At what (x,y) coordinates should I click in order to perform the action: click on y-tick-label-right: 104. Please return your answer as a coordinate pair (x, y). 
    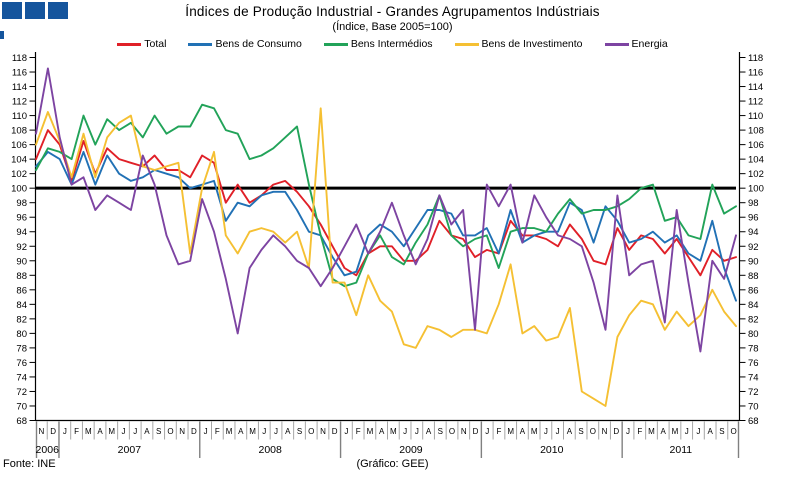
    Looking at the image, I should click on (756, 160).